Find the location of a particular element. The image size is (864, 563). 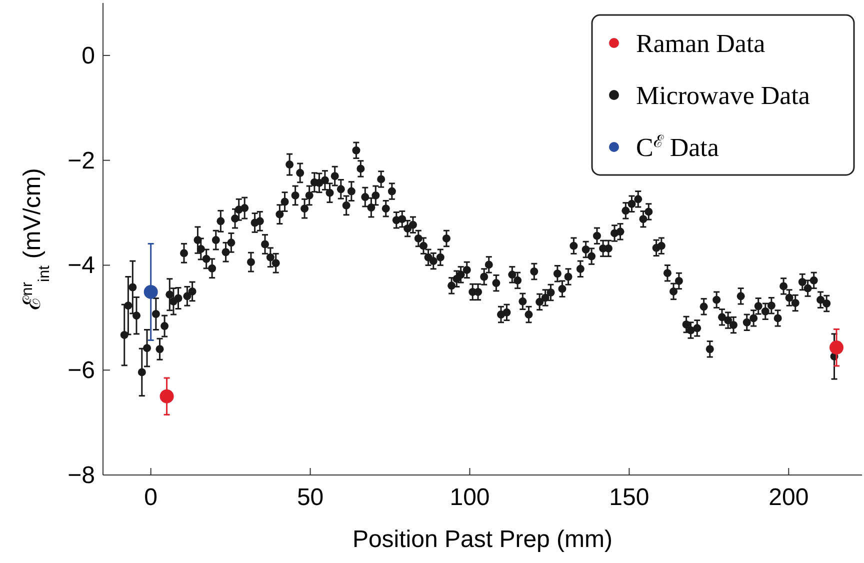

legend-label: Microwave Data is located at coordinates (723, 95).